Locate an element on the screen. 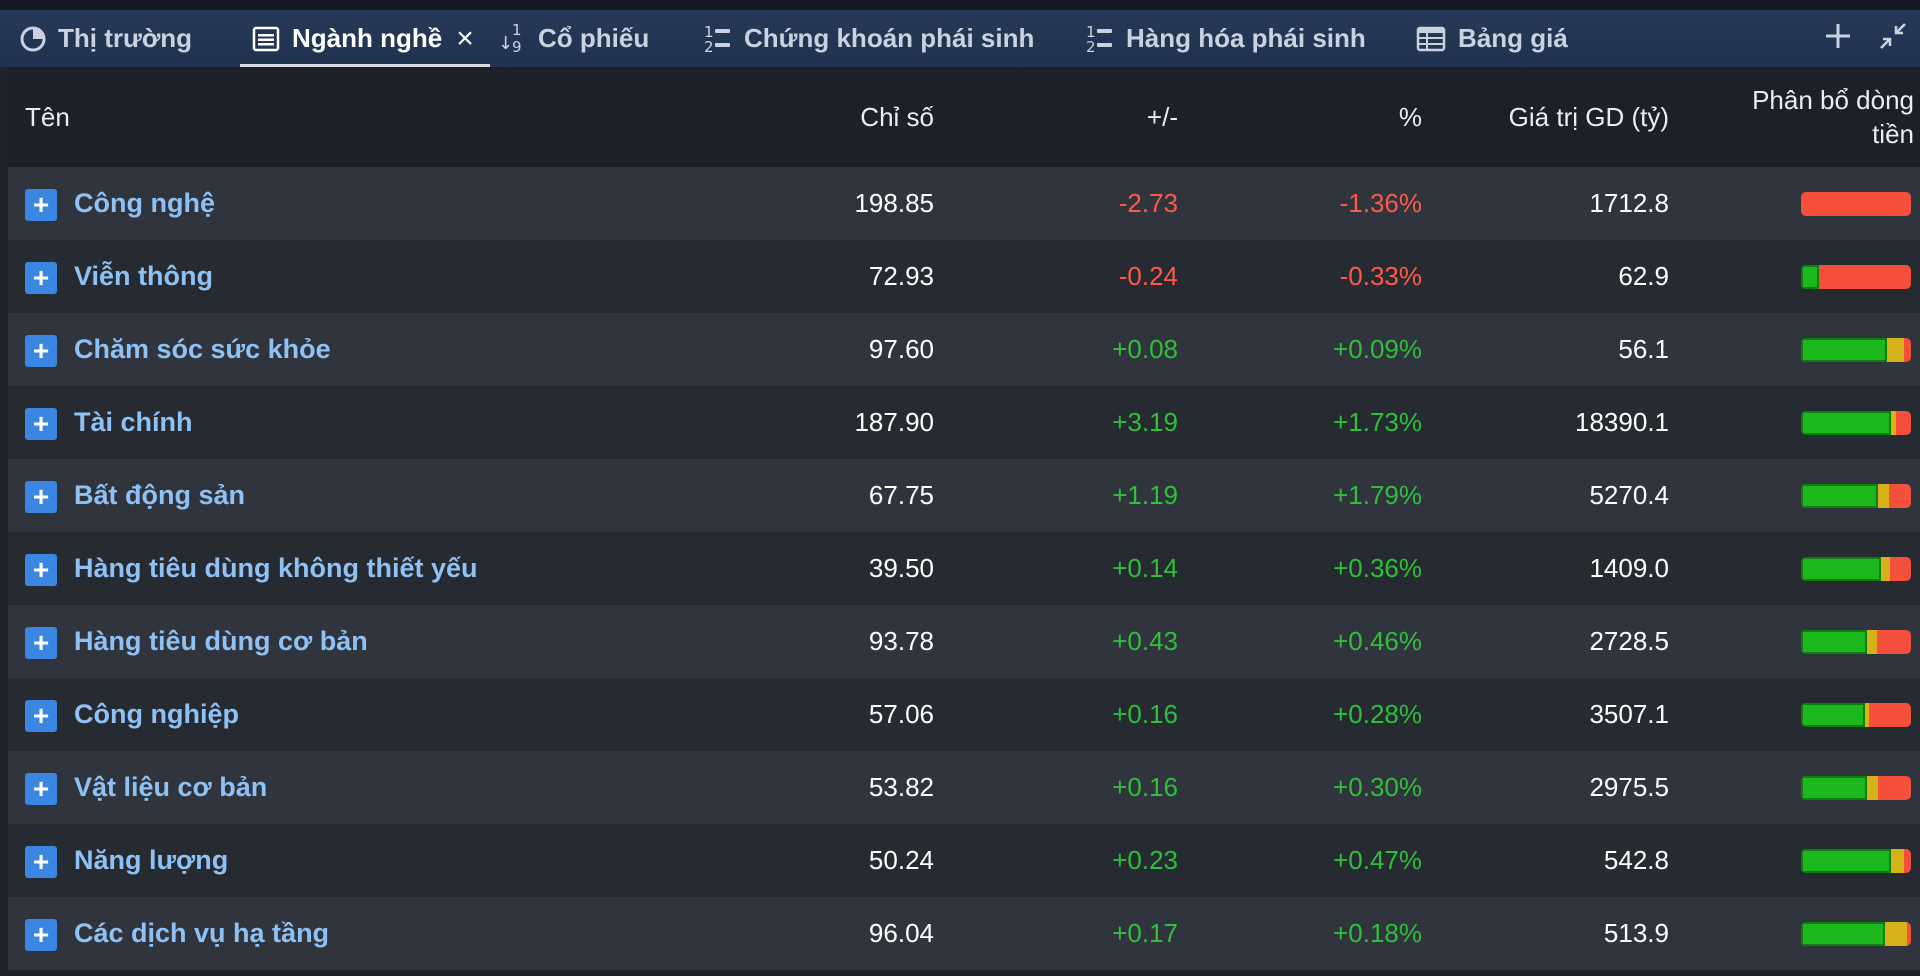  numbered-list-icon: 1 2 is located at coordinates (717, 39).